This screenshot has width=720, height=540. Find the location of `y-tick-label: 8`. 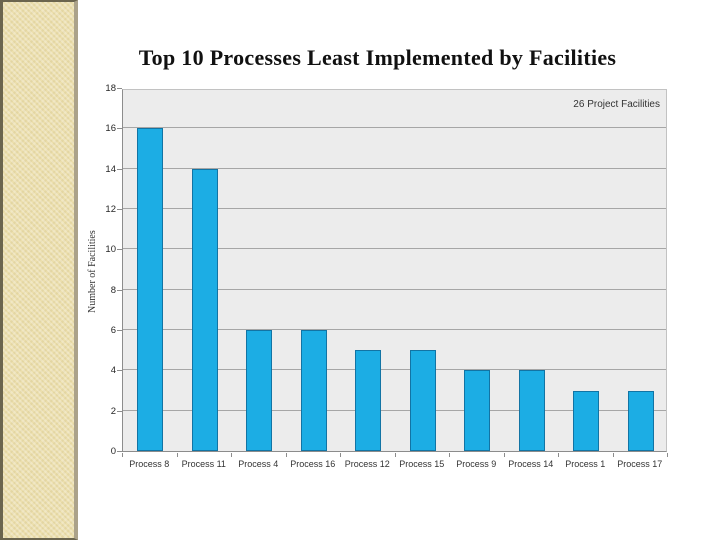

y-tick-label: 8 is located at coordinates (113, 290).